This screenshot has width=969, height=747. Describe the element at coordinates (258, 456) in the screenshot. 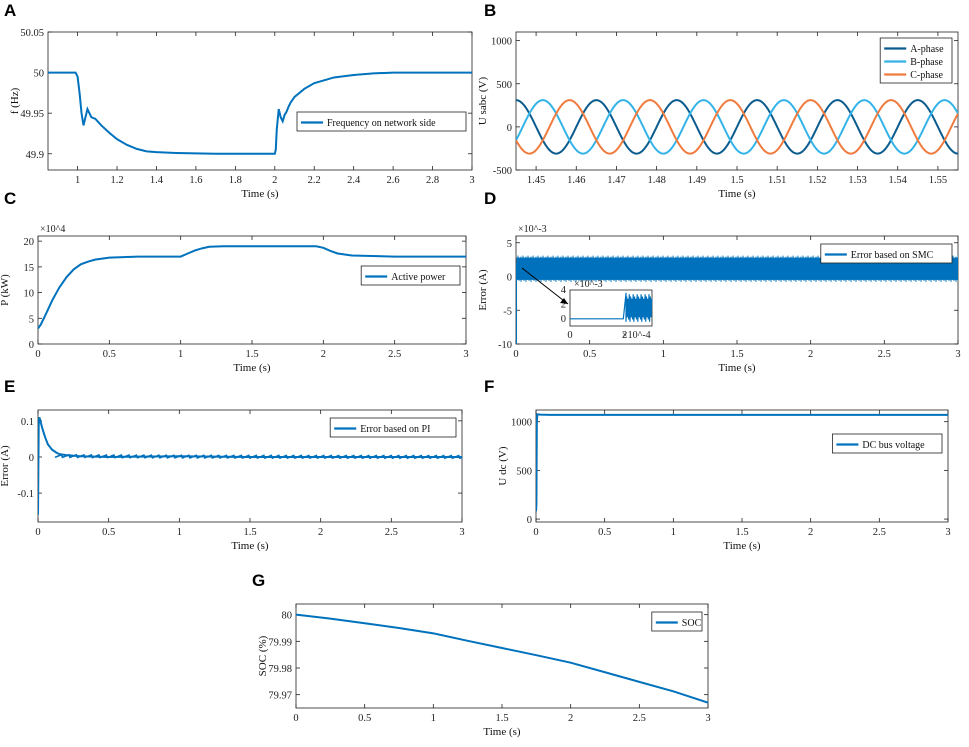

I see `pi-noise` at that location.